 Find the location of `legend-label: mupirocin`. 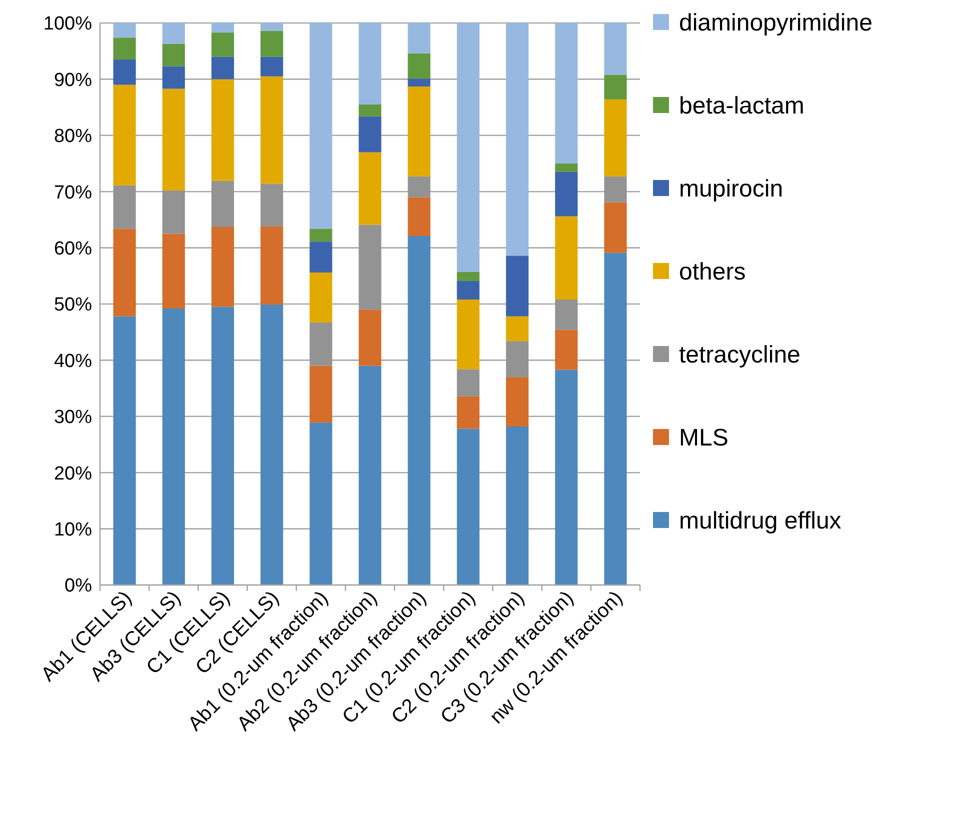

legend-label: mupirocin is located at coordinates (731, 188).